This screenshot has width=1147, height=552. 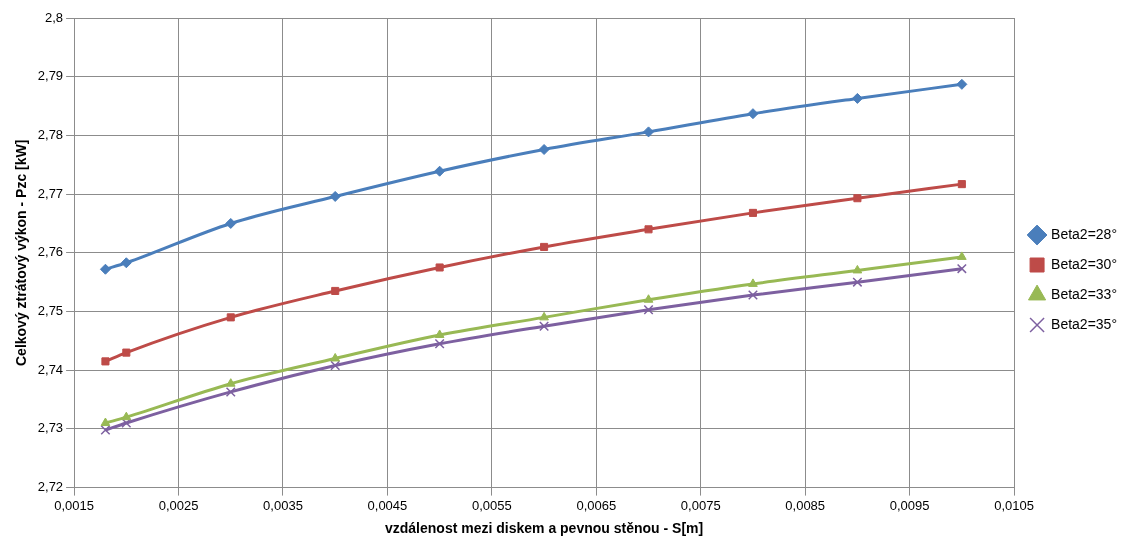 What do you see at coordinates (54, 17) in the screenshot?
I see `y-tick-label: 2,8` at bounding box center [54, 17].